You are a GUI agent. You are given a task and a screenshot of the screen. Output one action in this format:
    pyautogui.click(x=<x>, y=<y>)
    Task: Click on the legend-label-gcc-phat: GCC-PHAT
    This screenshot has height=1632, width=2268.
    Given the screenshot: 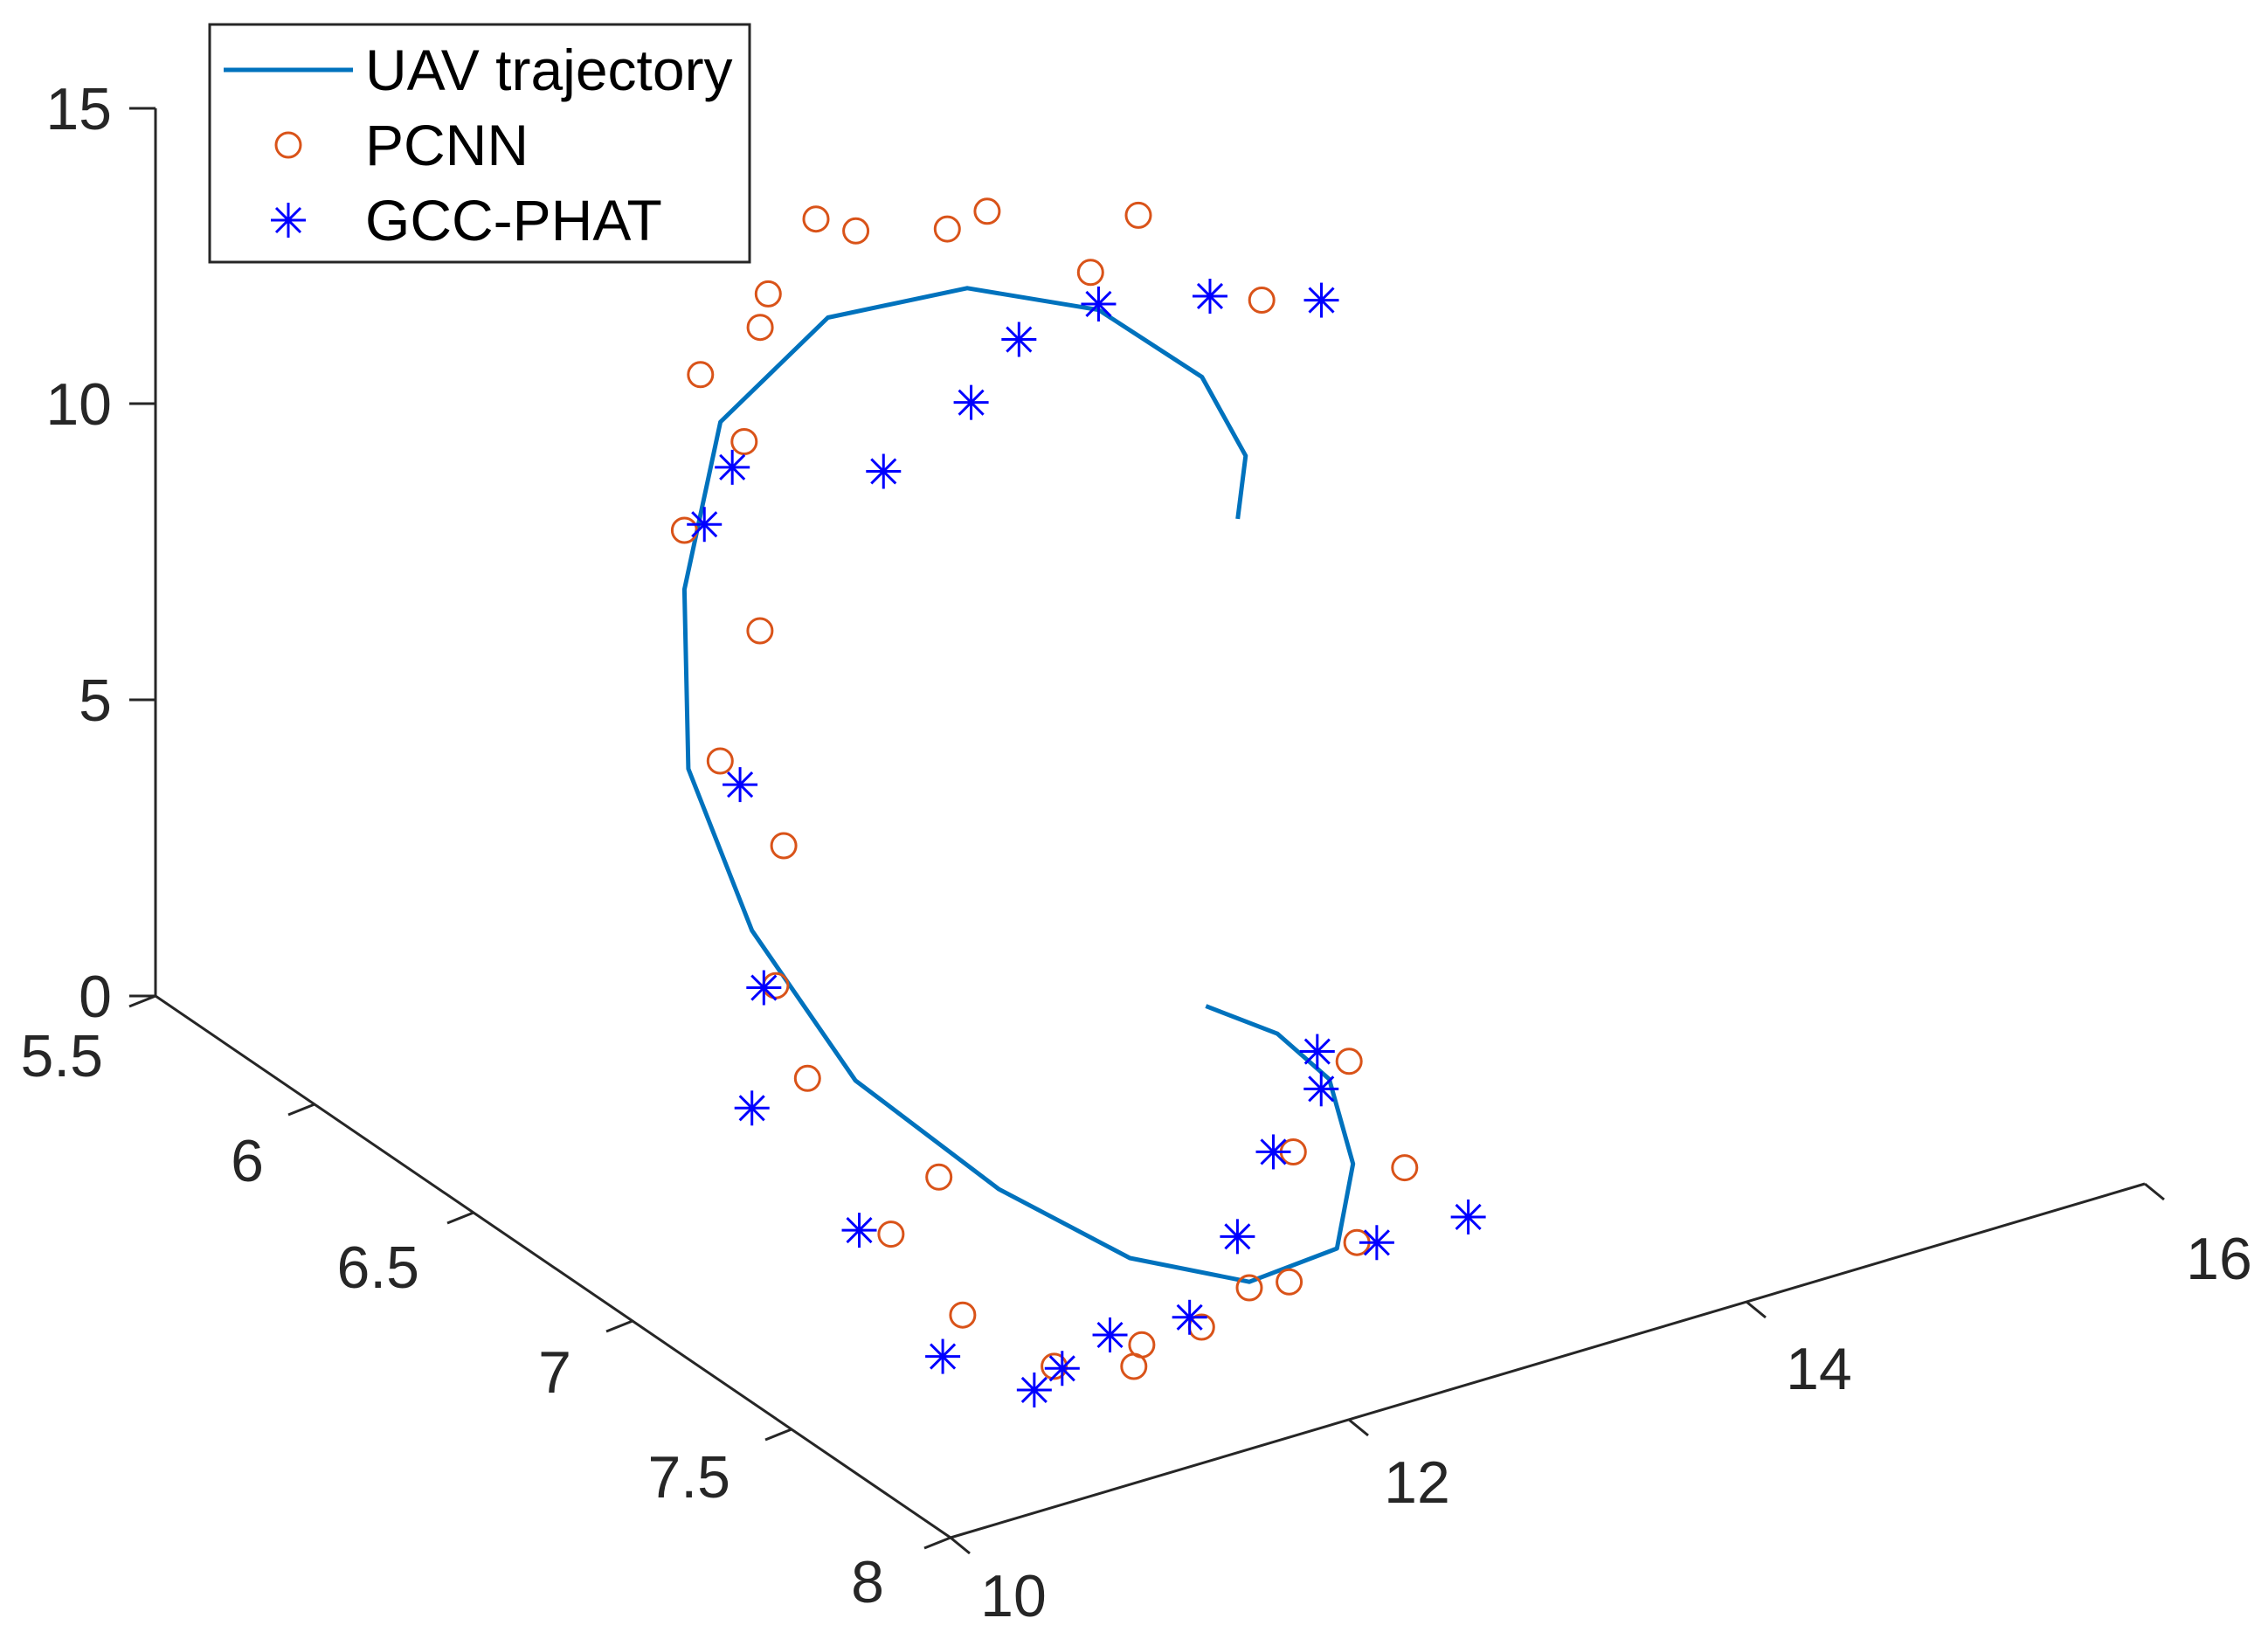 What is the action you would take?
    pyautogui.click(x=514, y=220)
    